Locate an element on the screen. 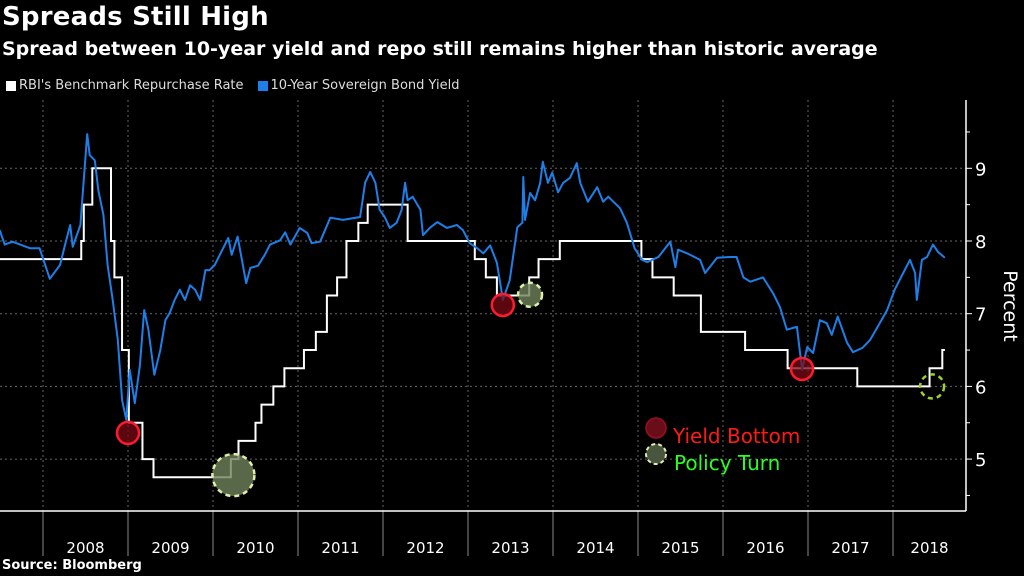  y-axis-label: Percent is located at coordinates (1010, 306).